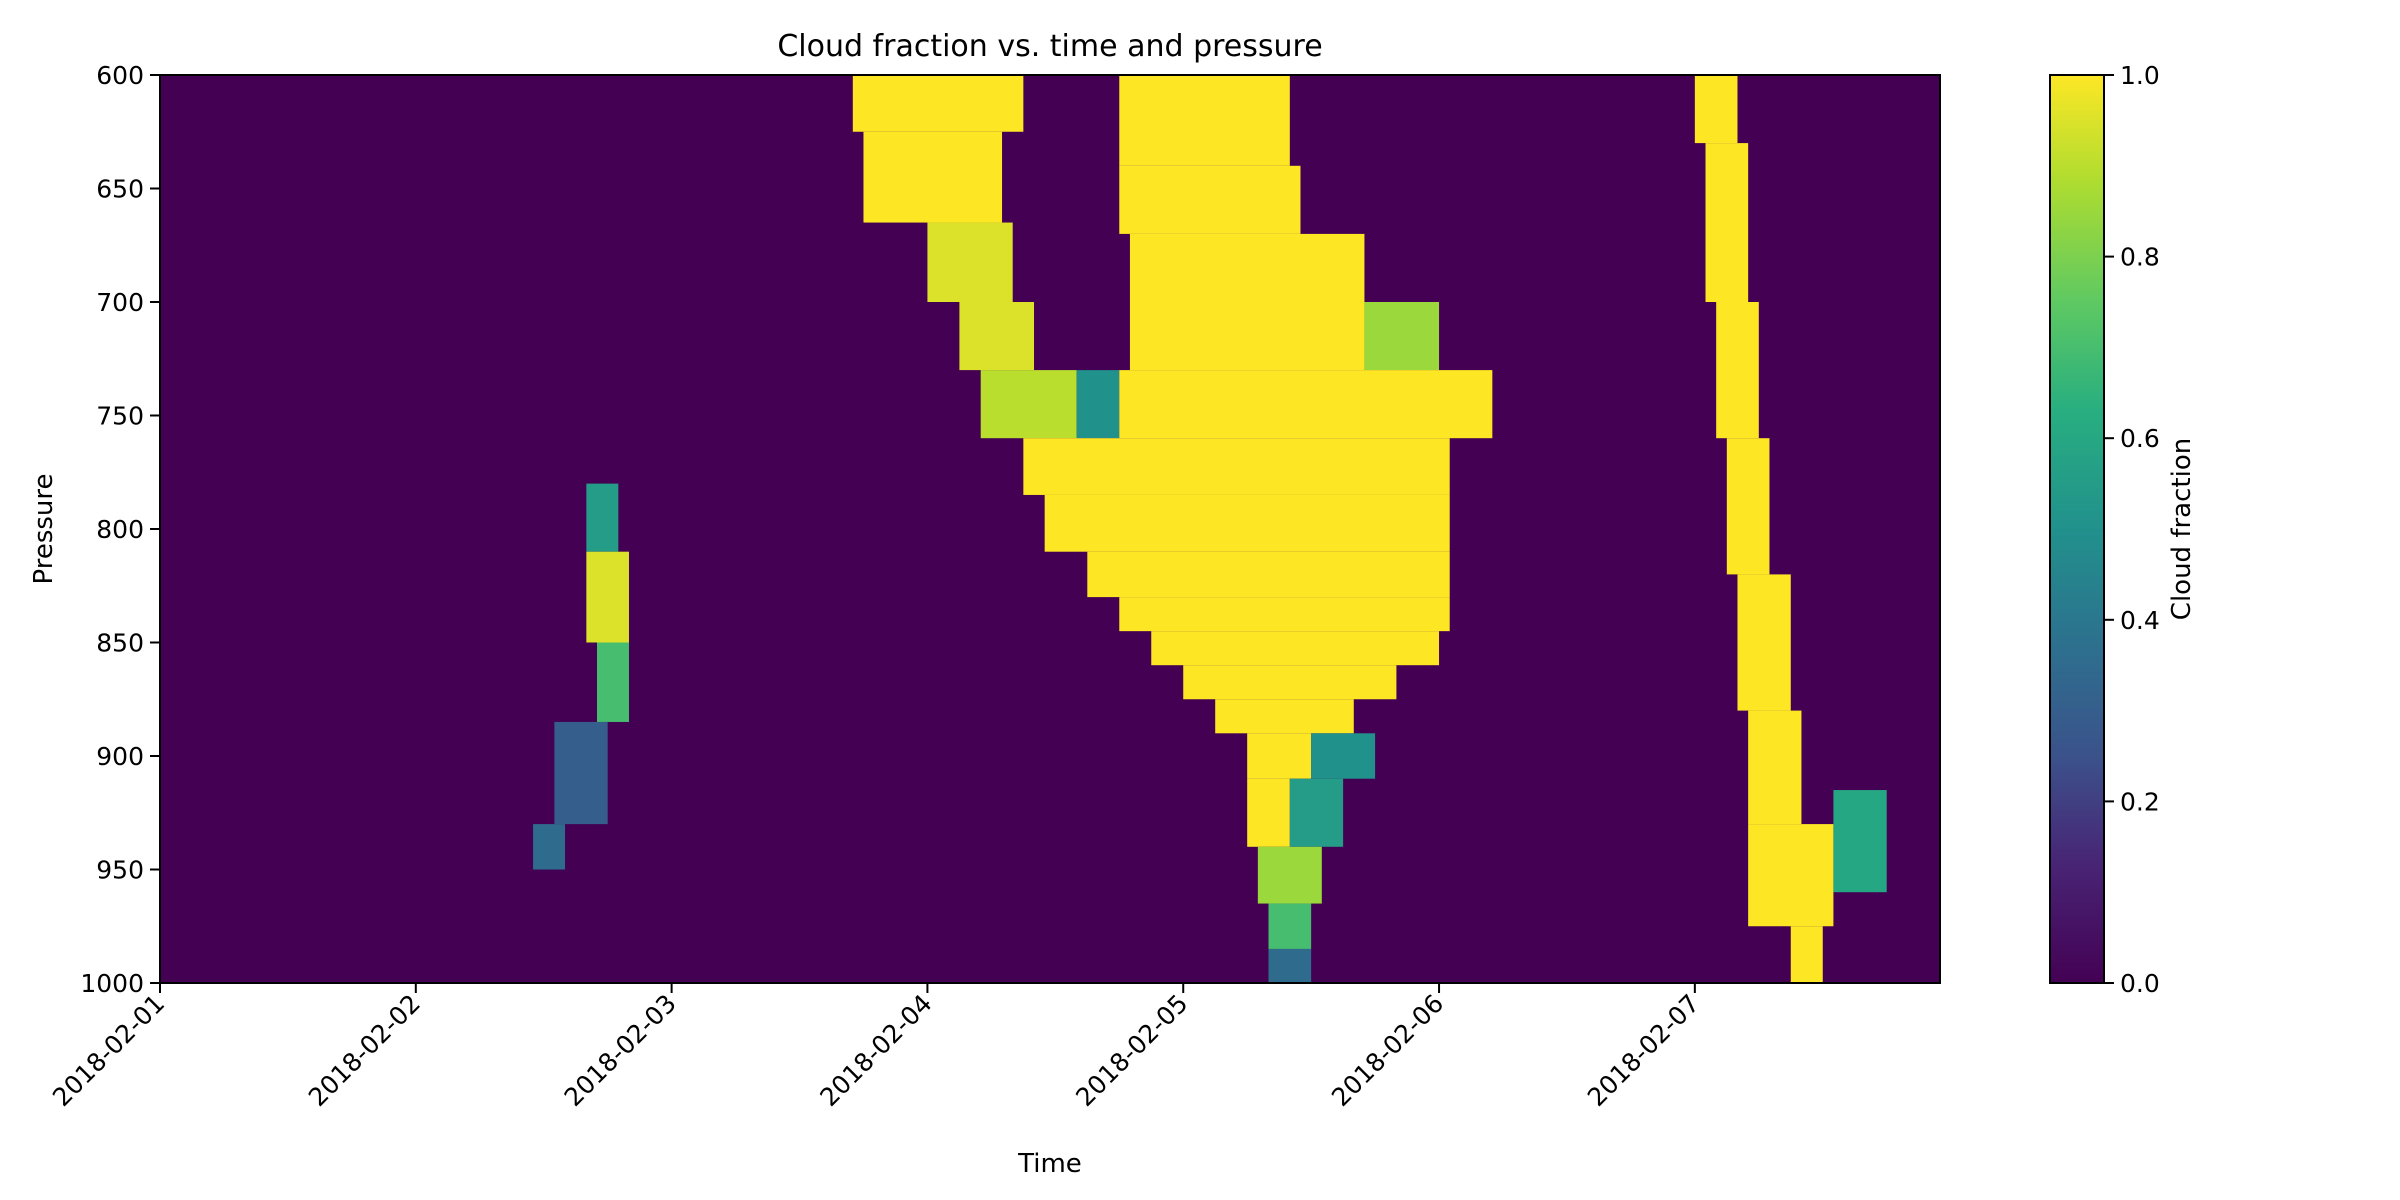 The image size is (2400, 1200). What do you see at coordinates (364, 1050) in the screenshot?
I see `x-tick-label: 2018-02-02` at bounding box center [364, 1050].